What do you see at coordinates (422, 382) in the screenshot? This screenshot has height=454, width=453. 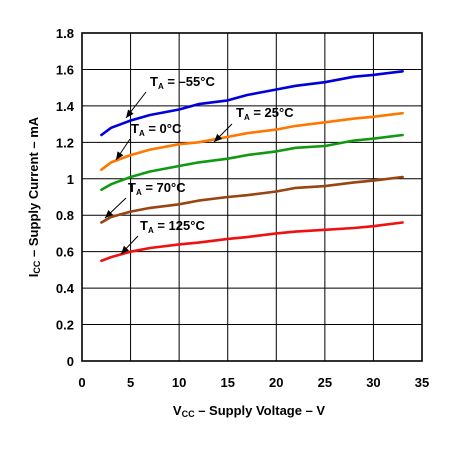 I see `x-tick-label: 35` at bounding box center [422, 382].